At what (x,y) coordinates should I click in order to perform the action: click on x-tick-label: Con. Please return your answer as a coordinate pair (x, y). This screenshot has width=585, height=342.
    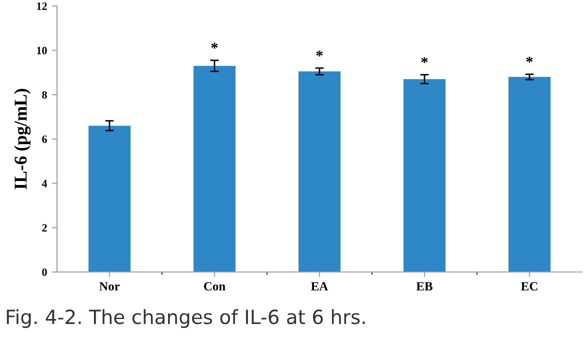
    Looking at the image, I should click on (215, 286).